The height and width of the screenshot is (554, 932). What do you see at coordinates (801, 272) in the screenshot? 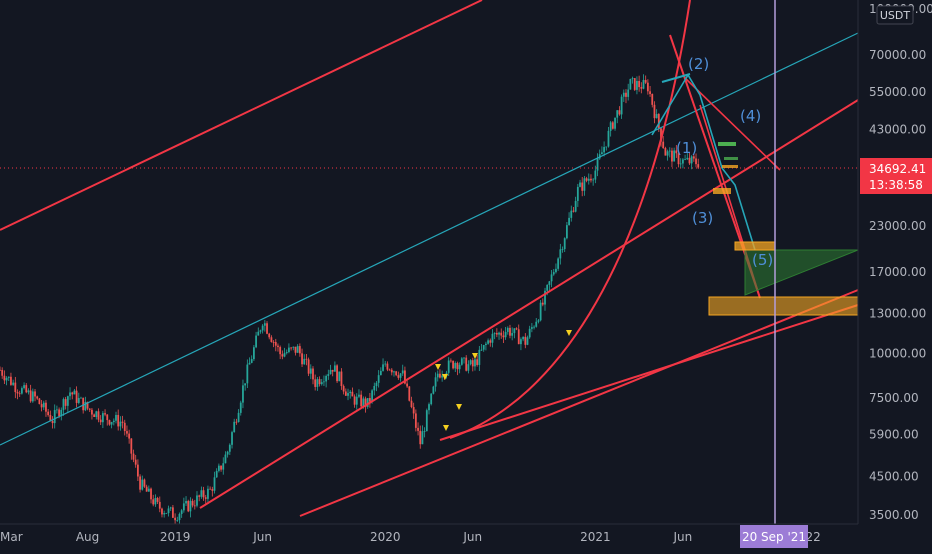
I see `target-zone-green` at bounding box center [801, 272].